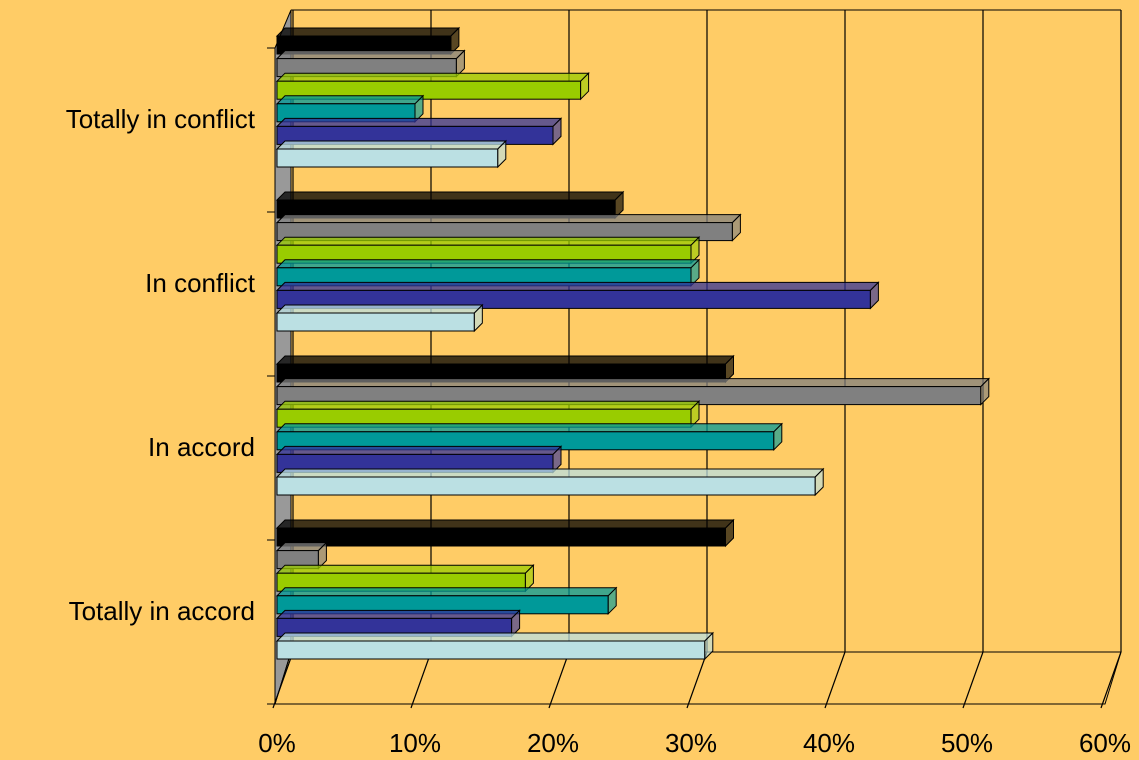 This screenshot has width=1139, height=760. What do you see at coordinates (161, 119) in the screenshot?
I see `y-label-totally-in-conflict: Totally in conflict` at bounding box center [161, 119].